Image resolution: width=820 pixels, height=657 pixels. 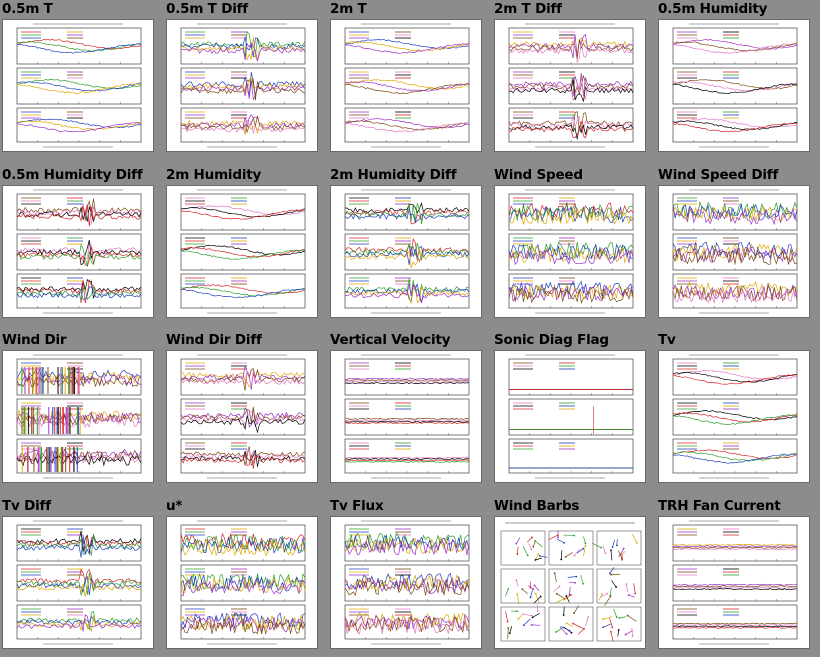 What do you see at coordinates (393, 175) in the screenshot?
I see `plot-title: 2m Humidity Diff` at bounding box center [393, 175].